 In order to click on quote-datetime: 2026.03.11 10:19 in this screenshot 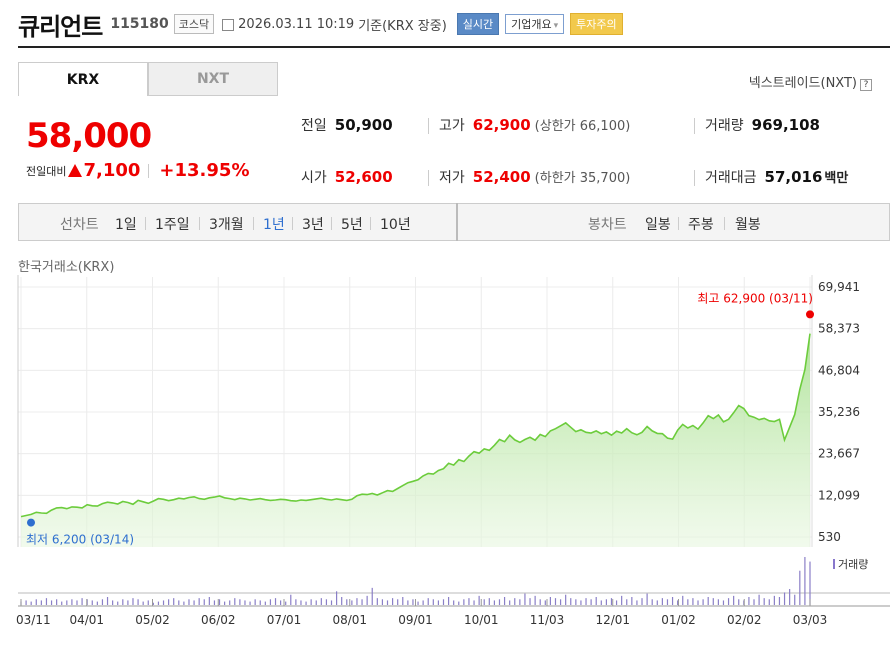, I will do `click(296, 24)`.